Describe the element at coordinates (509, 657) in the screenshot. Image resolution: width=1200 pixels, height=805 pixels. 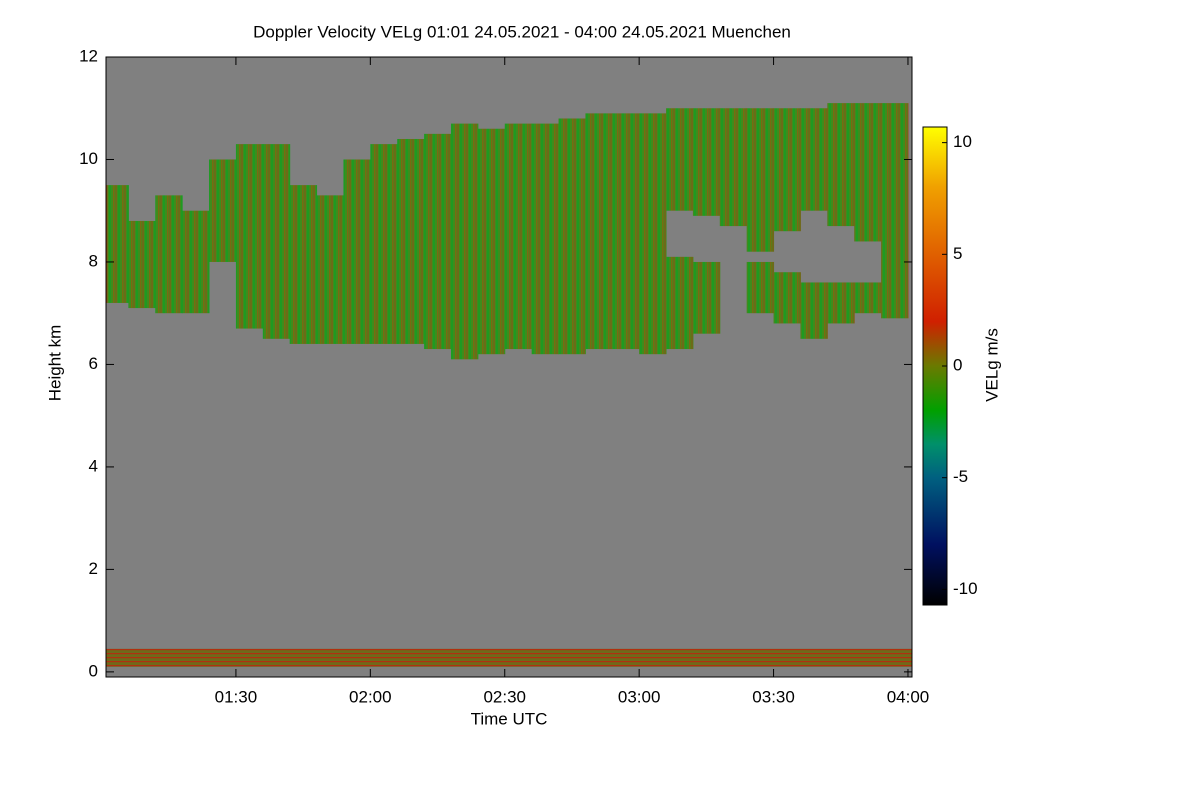
I see `boundary-layer` at that location.